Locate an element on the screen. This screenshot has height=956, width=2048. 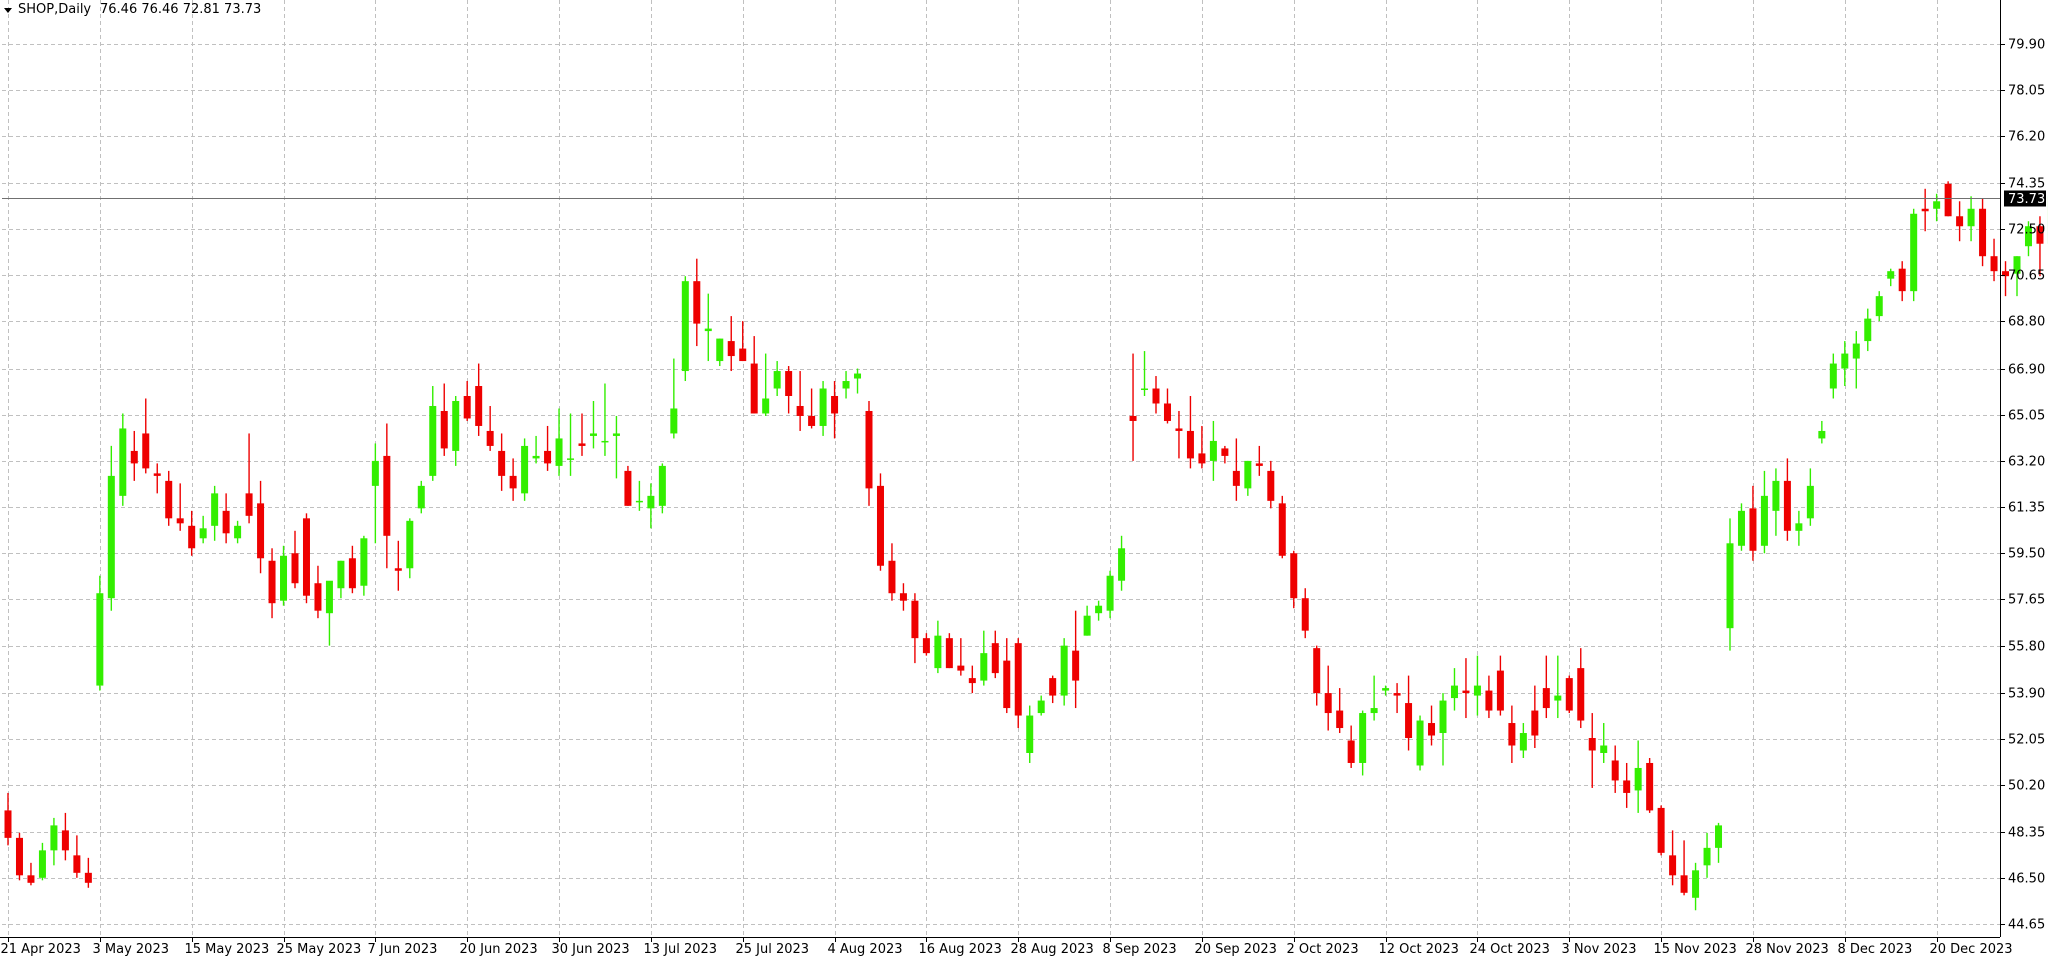
price-tick-label: 78.05 is located at coordinates (2026, 91).